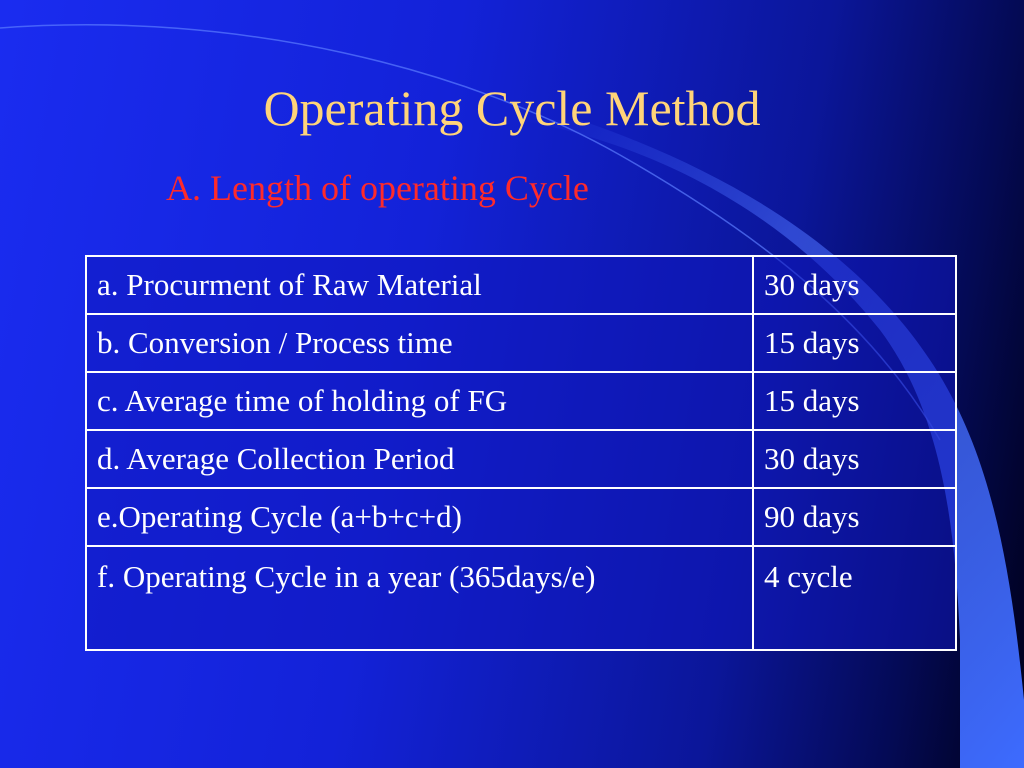 The image size is (1024, 768). I want to click on slide-subtitle: A. Length of operating Cycle, so click(377, 188).